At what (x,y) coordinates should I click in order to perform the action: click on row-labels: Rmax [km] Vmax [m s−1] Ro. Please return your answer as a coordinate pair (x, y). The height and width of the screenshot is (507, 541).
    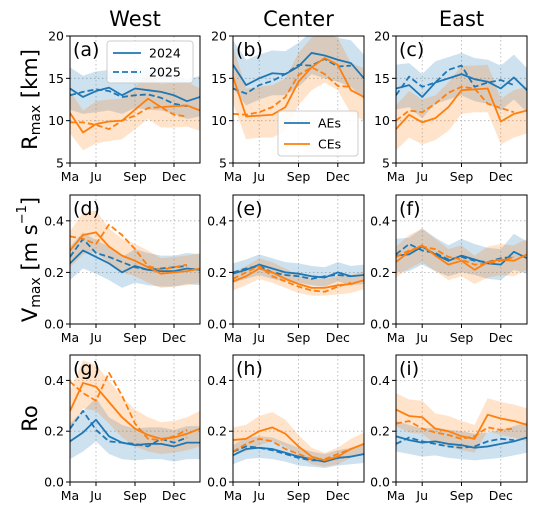
    Looking at the image, I should click on (30, 240).